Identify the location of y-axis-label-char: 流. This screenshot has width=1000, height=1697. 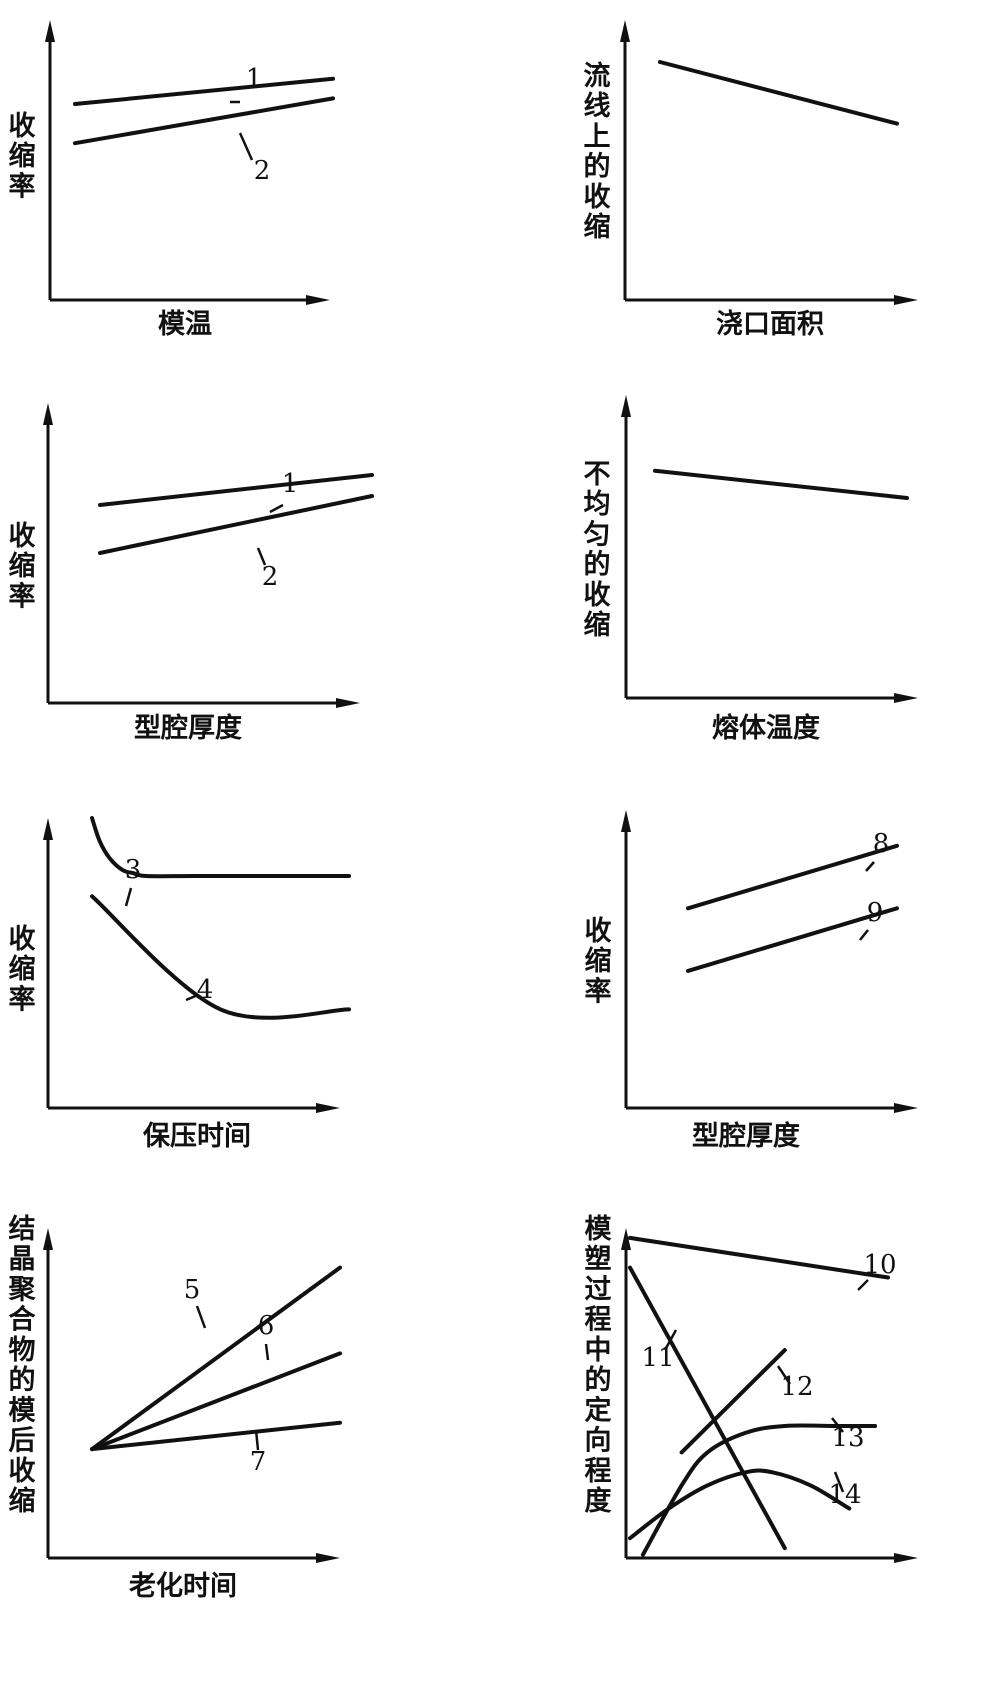
(597, 76).